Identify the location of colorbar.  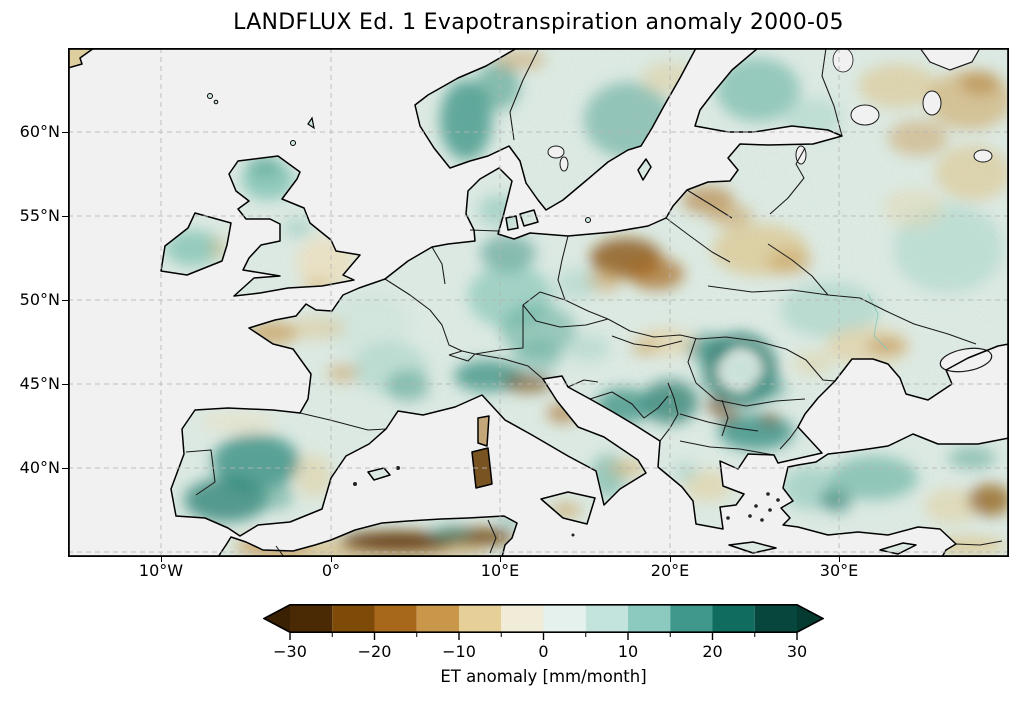
(543, 622).